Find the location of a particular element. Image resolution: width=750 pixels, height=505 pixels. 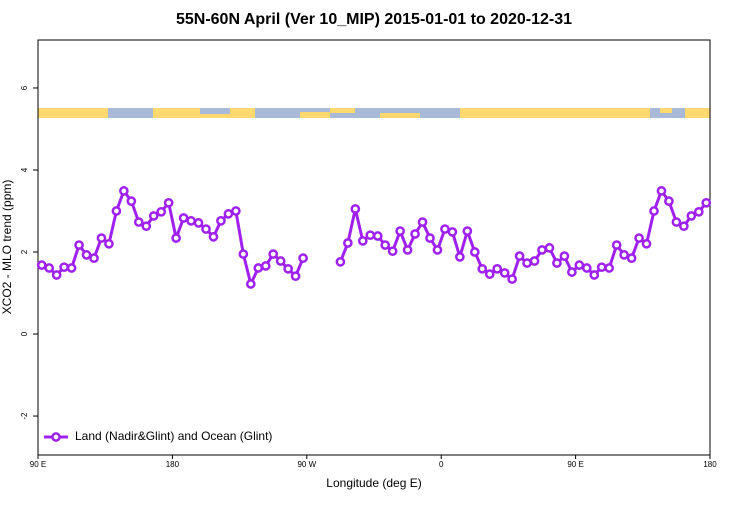

y-tick-label: 6 is located at coordinates (24, 87).